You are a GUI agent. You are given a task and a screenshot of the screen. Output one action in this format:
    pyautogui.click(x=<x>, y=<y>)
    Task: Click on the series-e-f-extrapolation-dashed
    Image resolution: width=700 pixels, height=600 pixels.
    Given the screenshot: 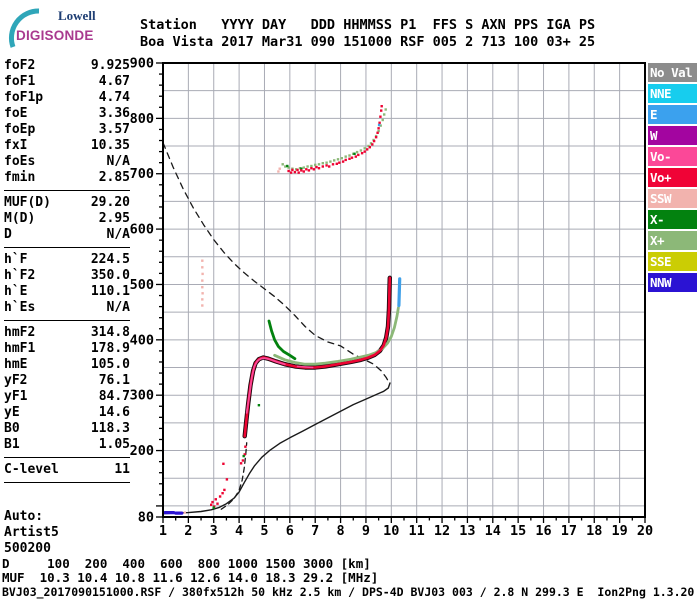 What is the action you would take?
    pyautogui.click(x=234, y=476)
    